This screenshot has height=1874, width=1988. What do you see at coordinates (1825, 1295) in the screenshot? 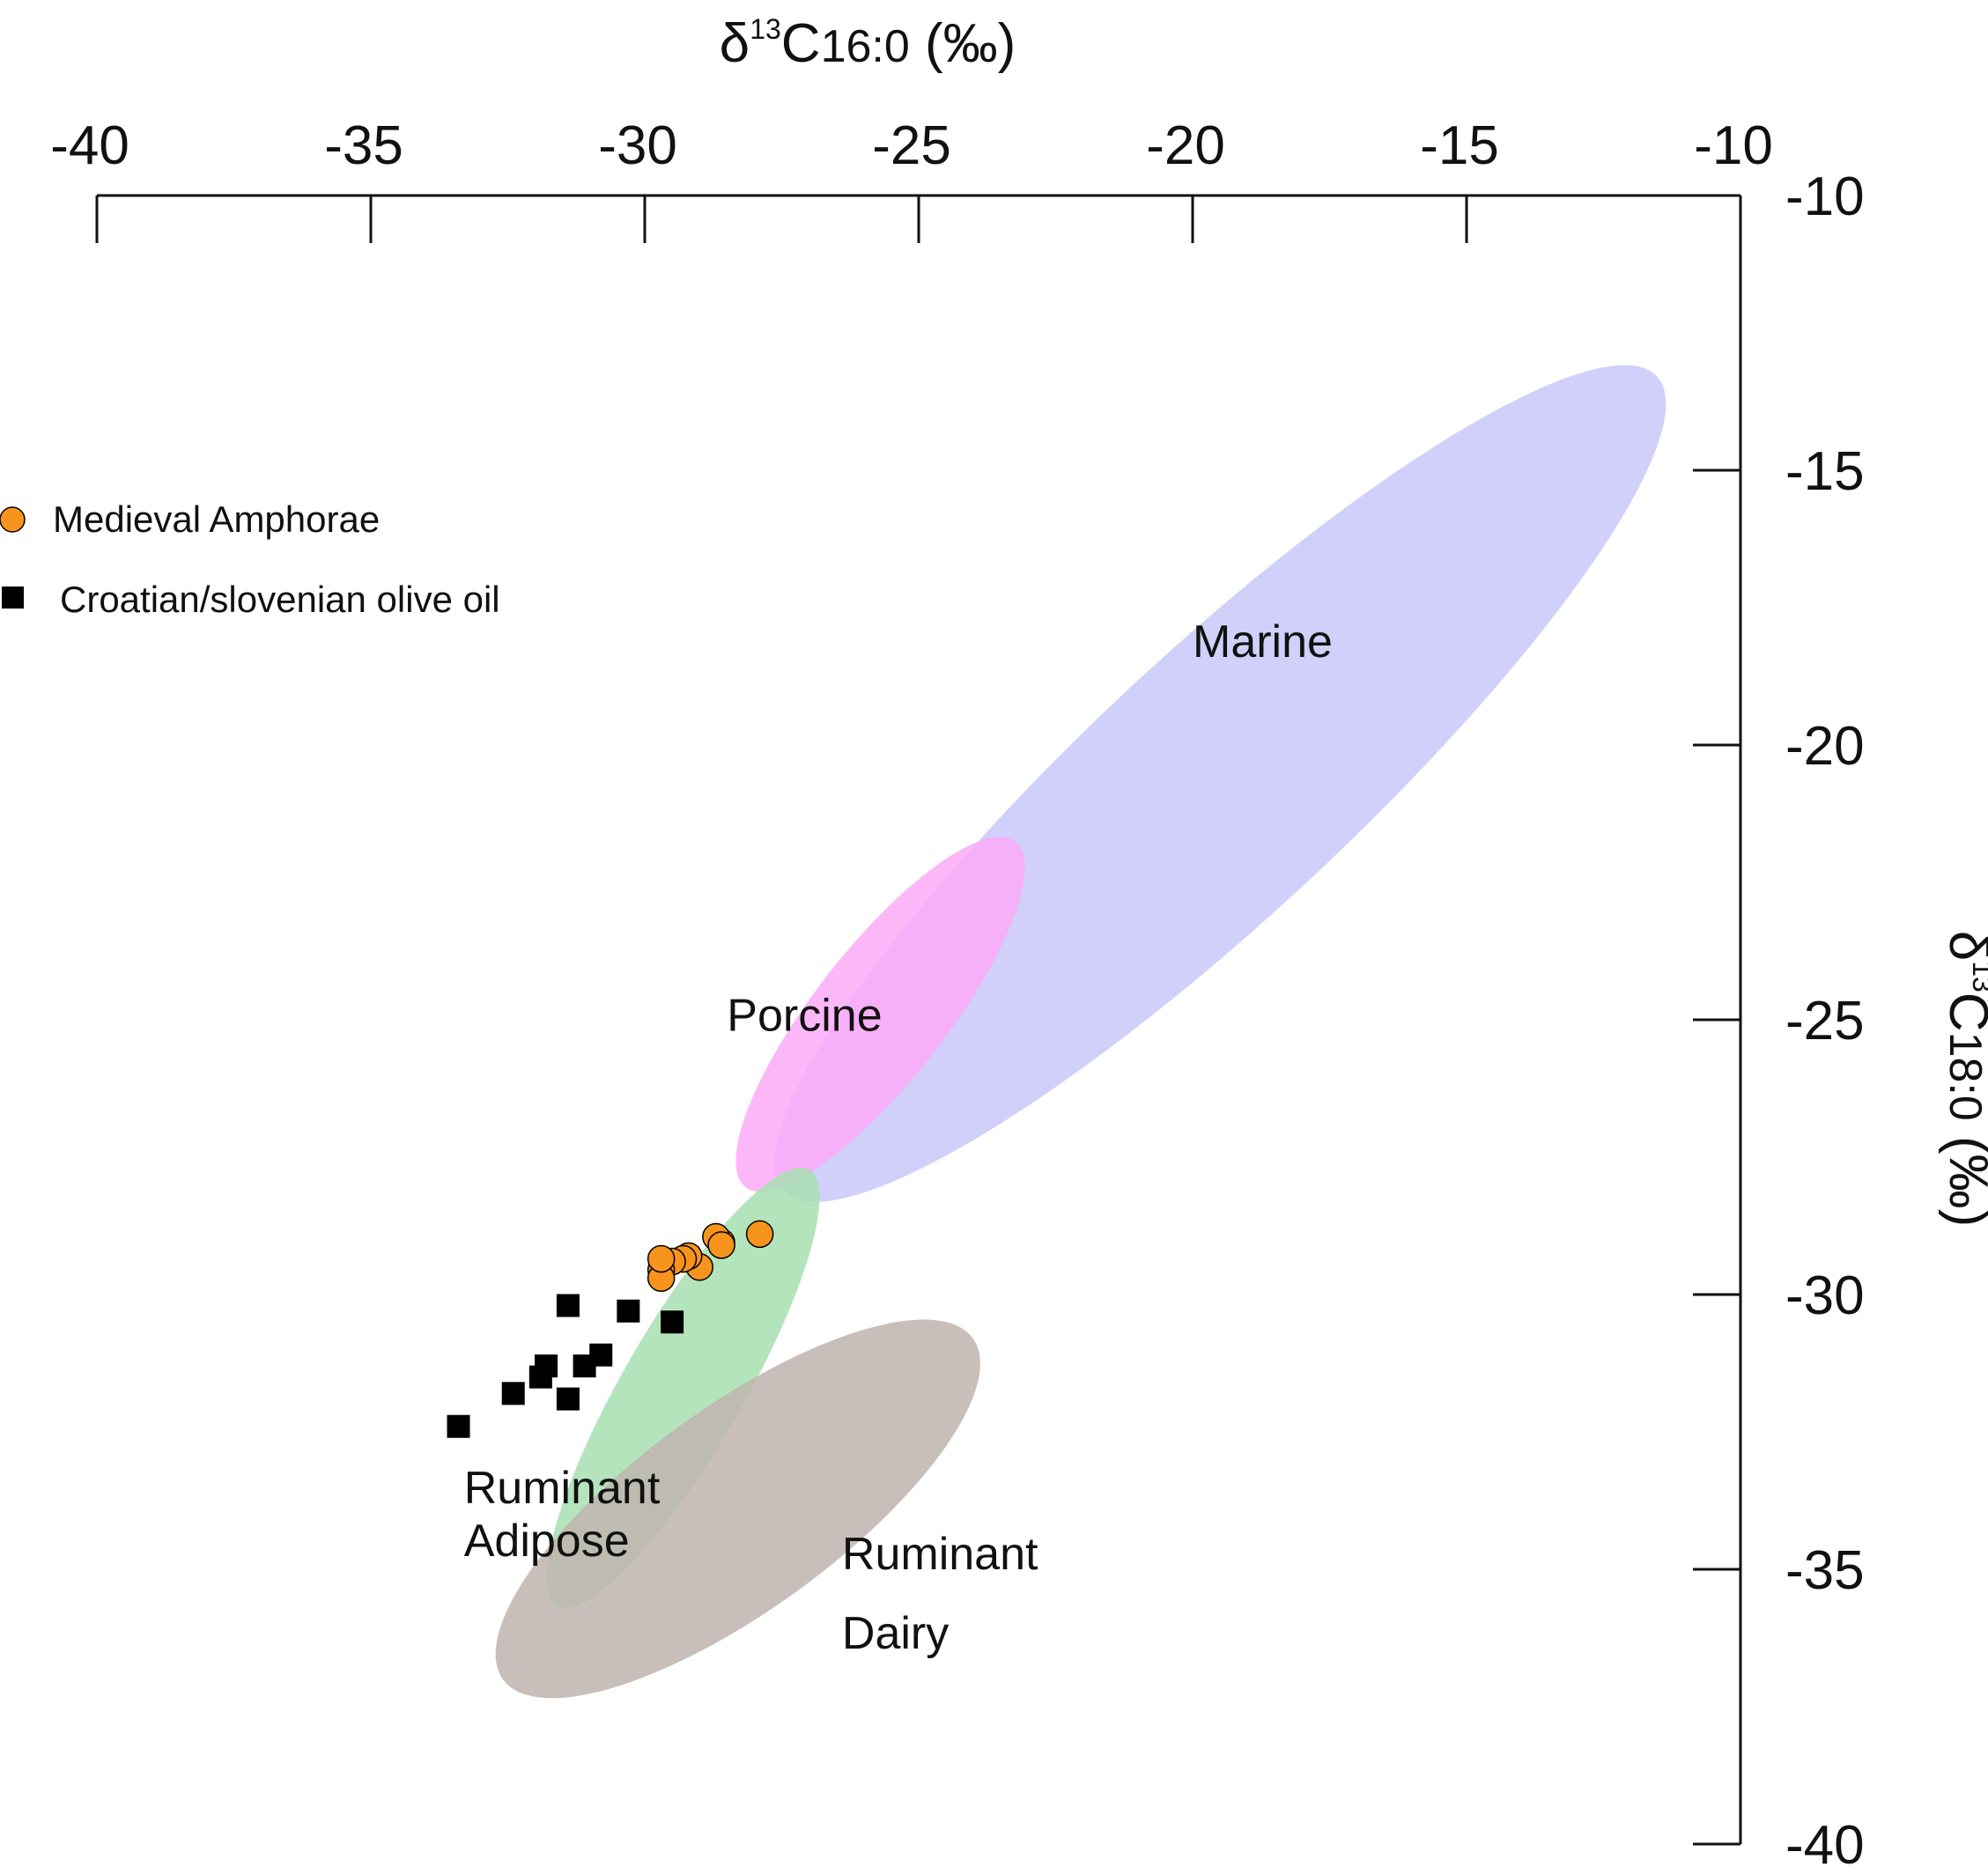
I see `y-tick-label: -30` at bounding box center [1825, 1295].